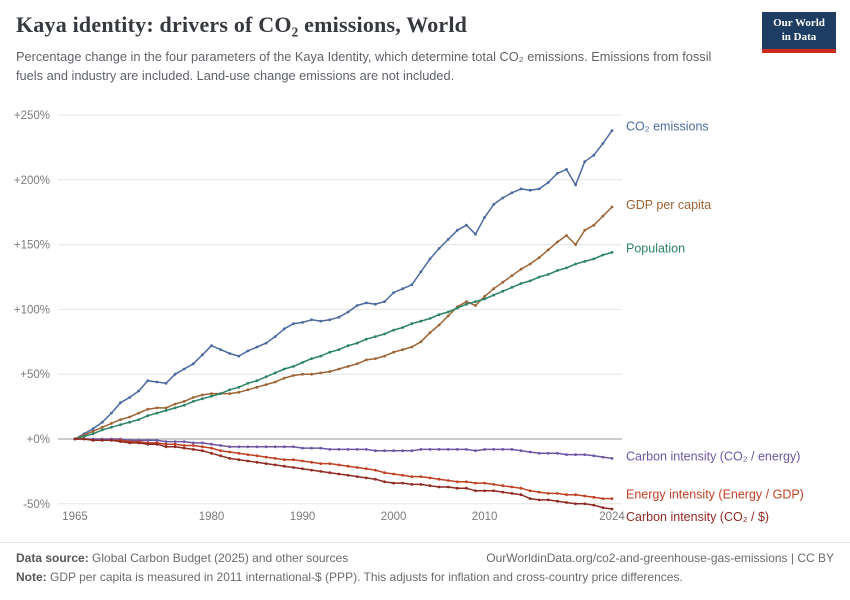  I want to click on owid-logo-line1: Our World, so click(799, 23).